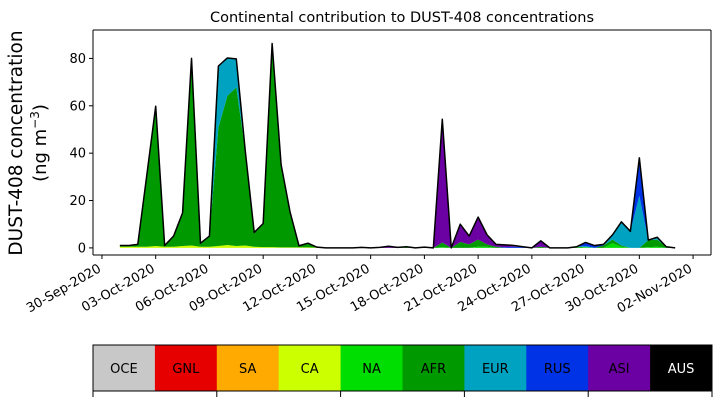 The image size is (721, 406). What do you see at coordinates (77, 106) in the screenshot?
I see `y-tick-label: 60` at bounding box center [77, 106].